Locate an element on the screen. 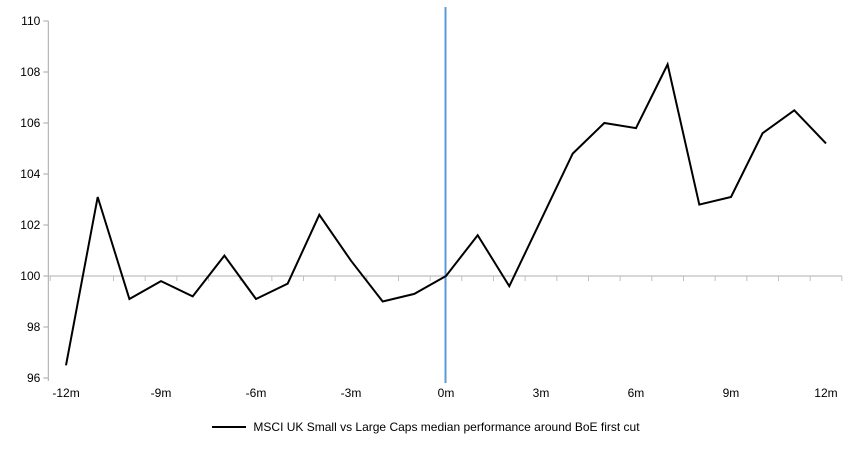  x-tick-label--3m: -3m is located at coordinates (351, 393).